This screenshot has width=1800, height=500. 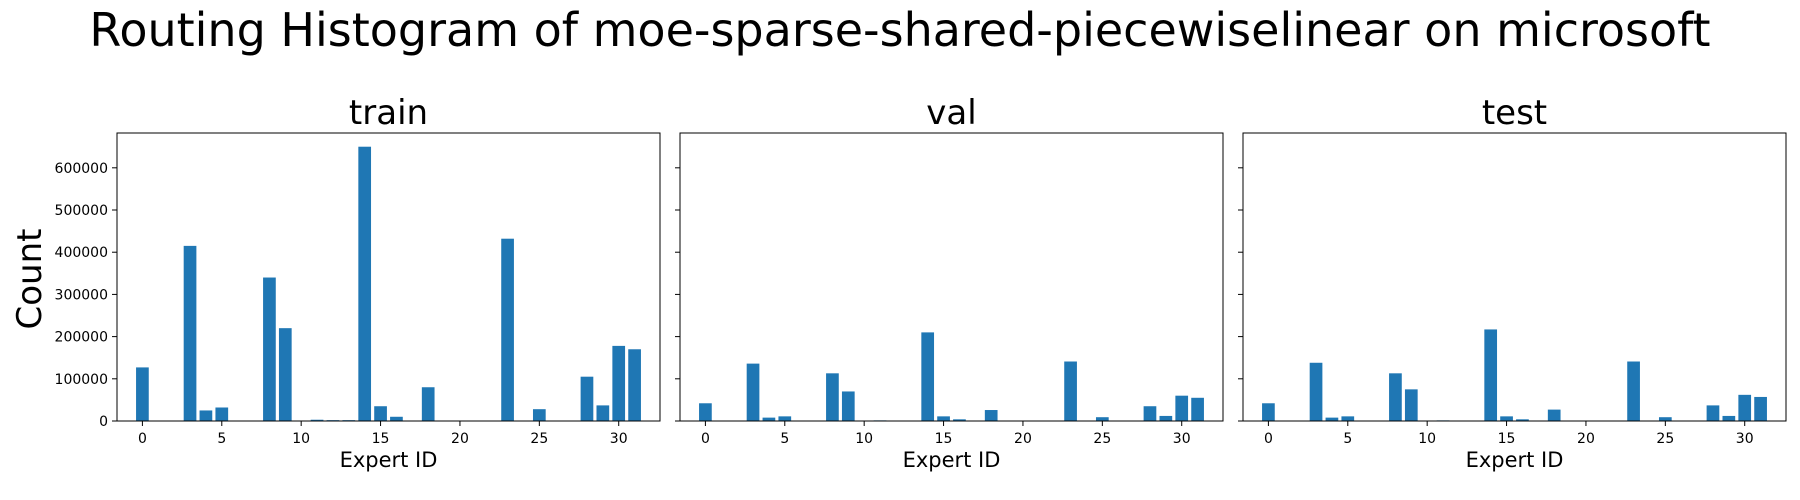 What do you see at coordinates (81, 211) in the screenshot?
I see `y-tick-label: 500000` at bounding box center [81, 211].